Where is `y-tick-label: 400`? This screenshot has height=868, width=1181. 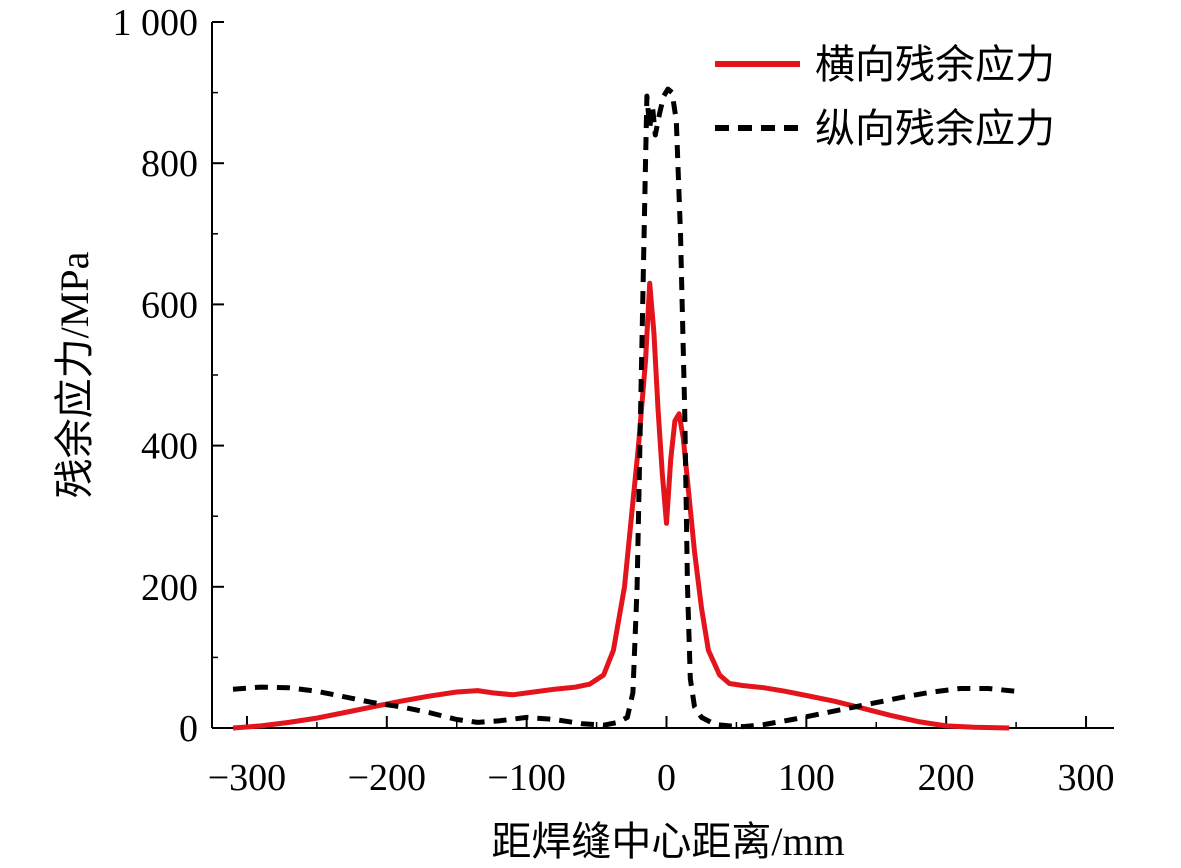 y-tick-label: 400 is located at coordinates (169, 447).